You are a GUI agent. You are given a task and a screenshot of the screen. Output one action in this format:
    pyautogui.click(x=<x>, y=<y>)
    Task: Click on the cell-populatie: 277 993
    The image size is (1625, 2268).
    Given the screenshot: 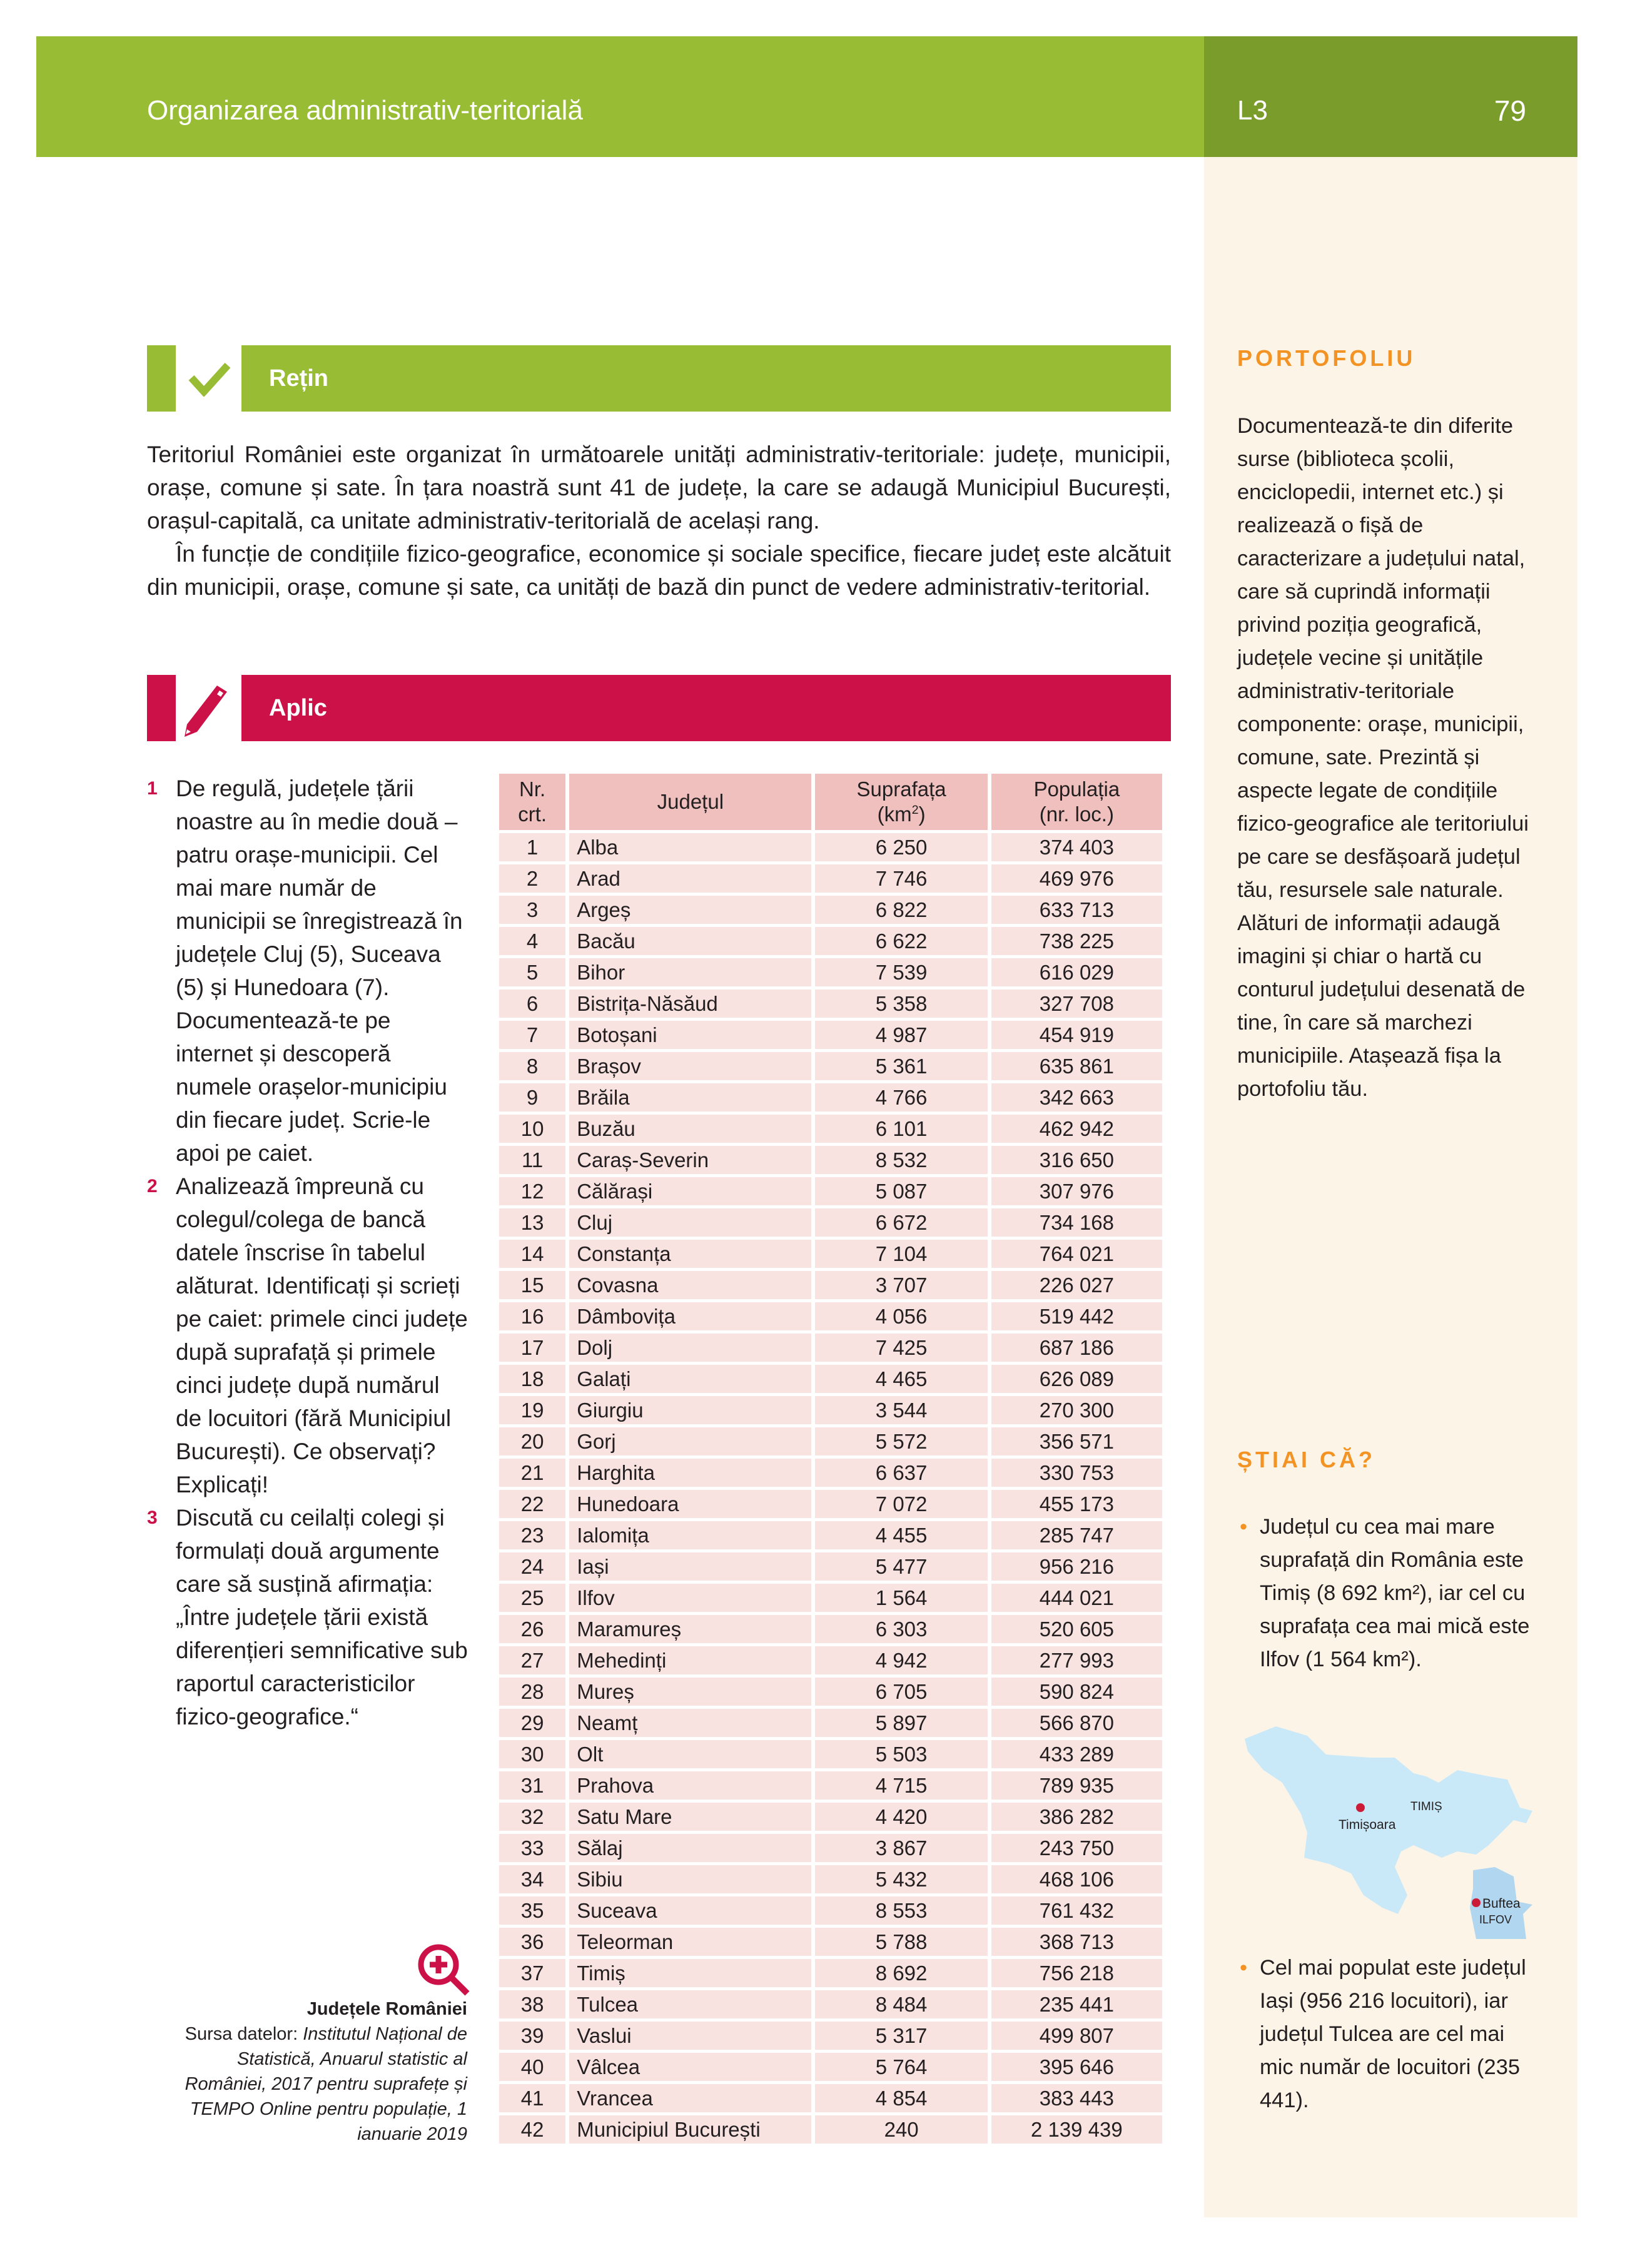 What is the action you would take?
    pyautogui.click(x=1076, y=1660)
    